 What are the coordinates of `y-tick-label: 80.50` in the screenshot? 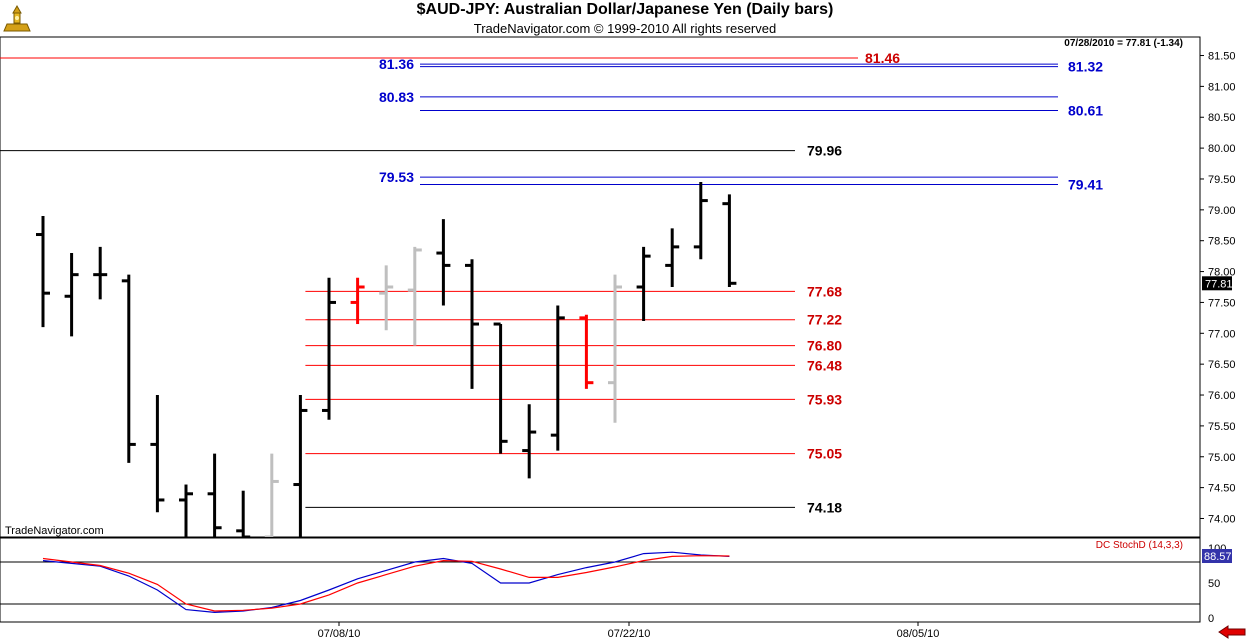 It's located at (1222, 118).